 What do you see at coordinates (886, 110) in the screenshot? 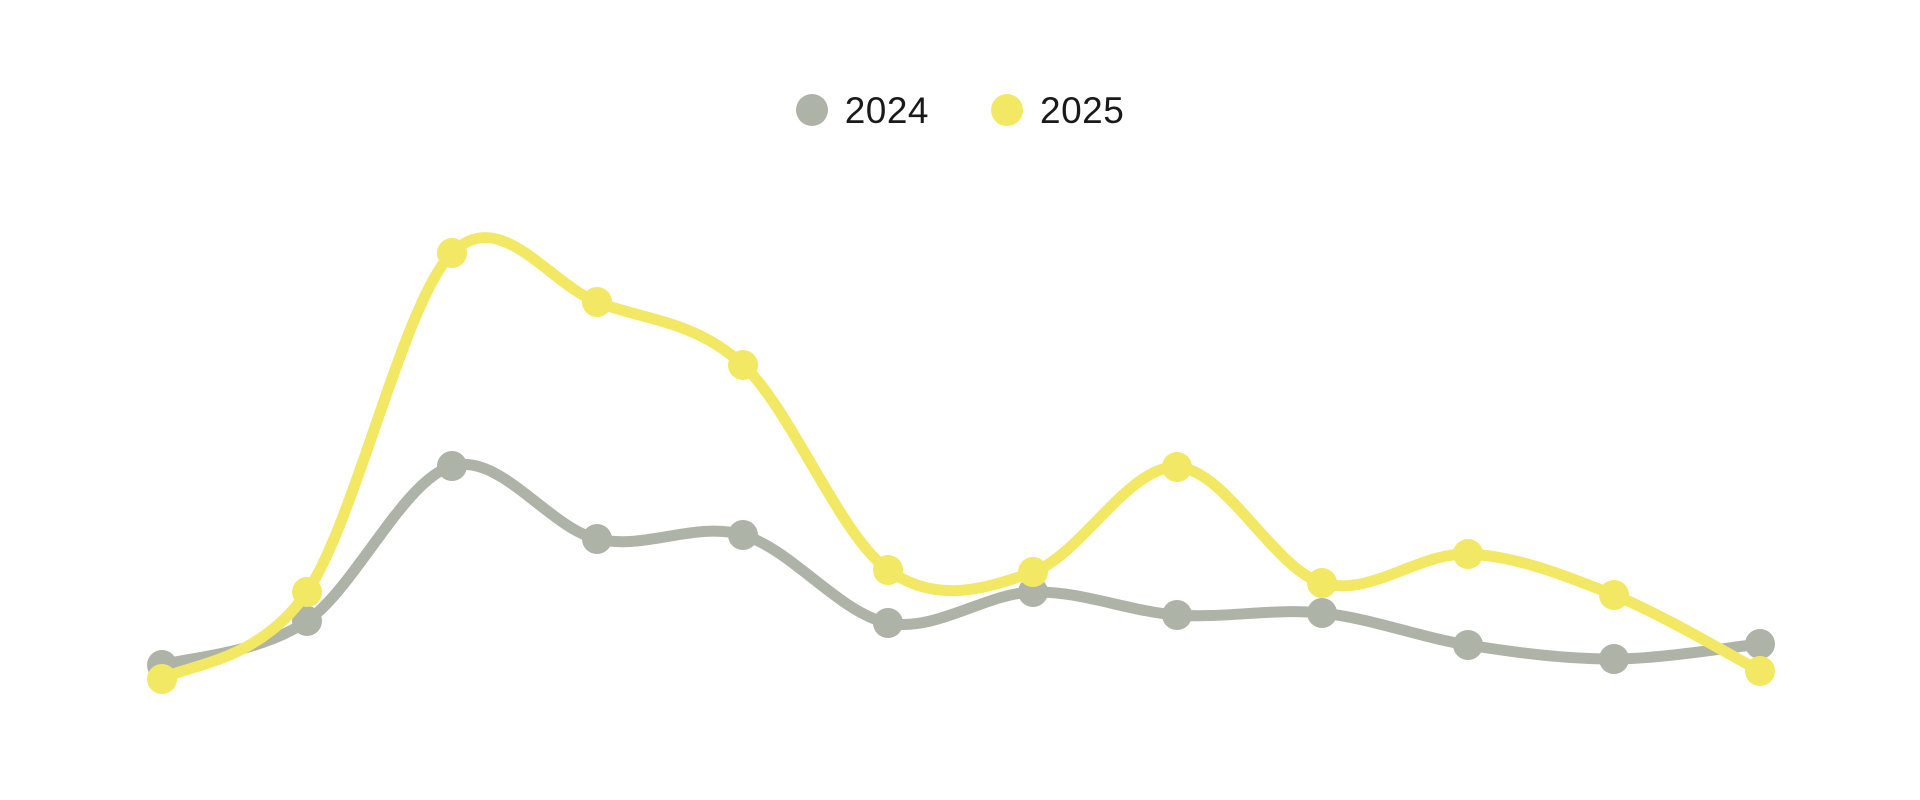
I see `legend-label-2024: 2024` at bounding box center [886, 110].